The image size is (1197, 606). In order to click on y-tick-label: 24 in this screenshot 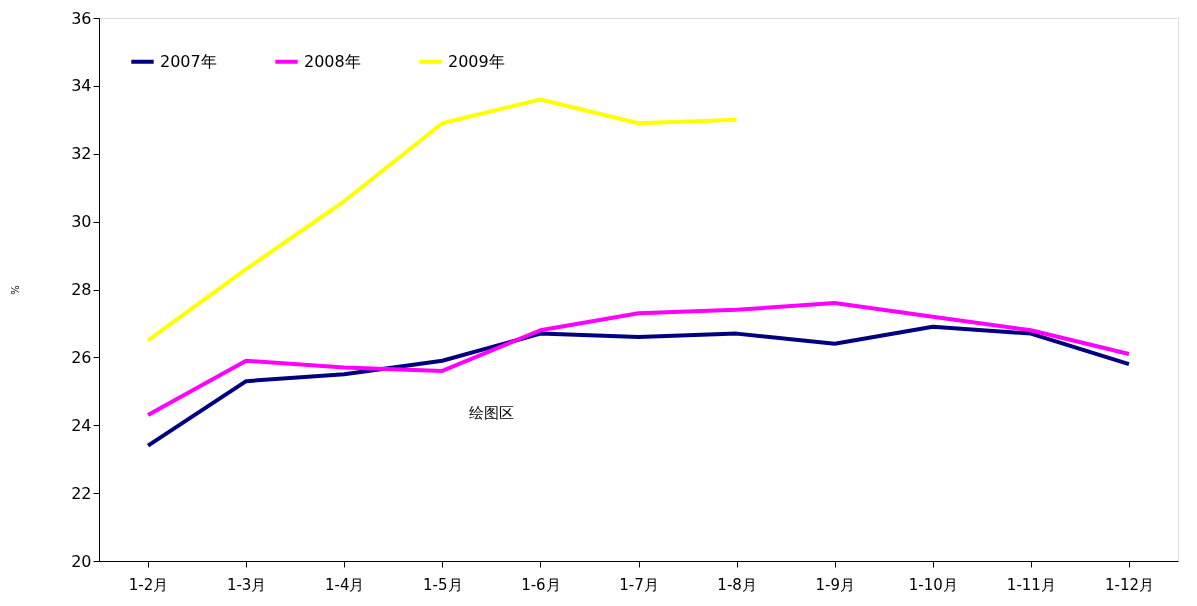, I will do `click(81, 425)`.